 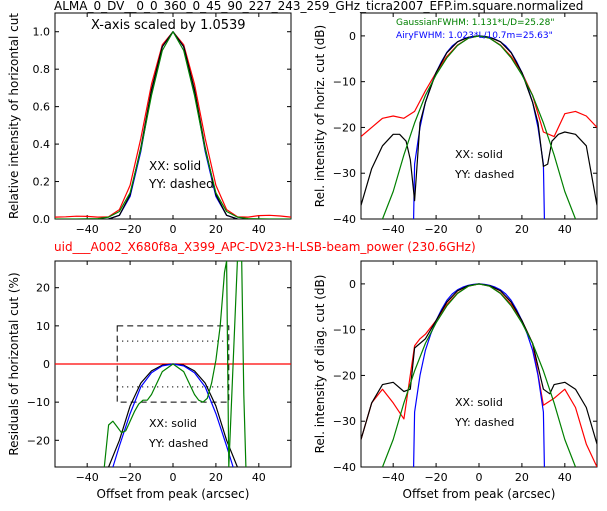 I want to click on y-tick-label: 10, so click(x=43, y=326).